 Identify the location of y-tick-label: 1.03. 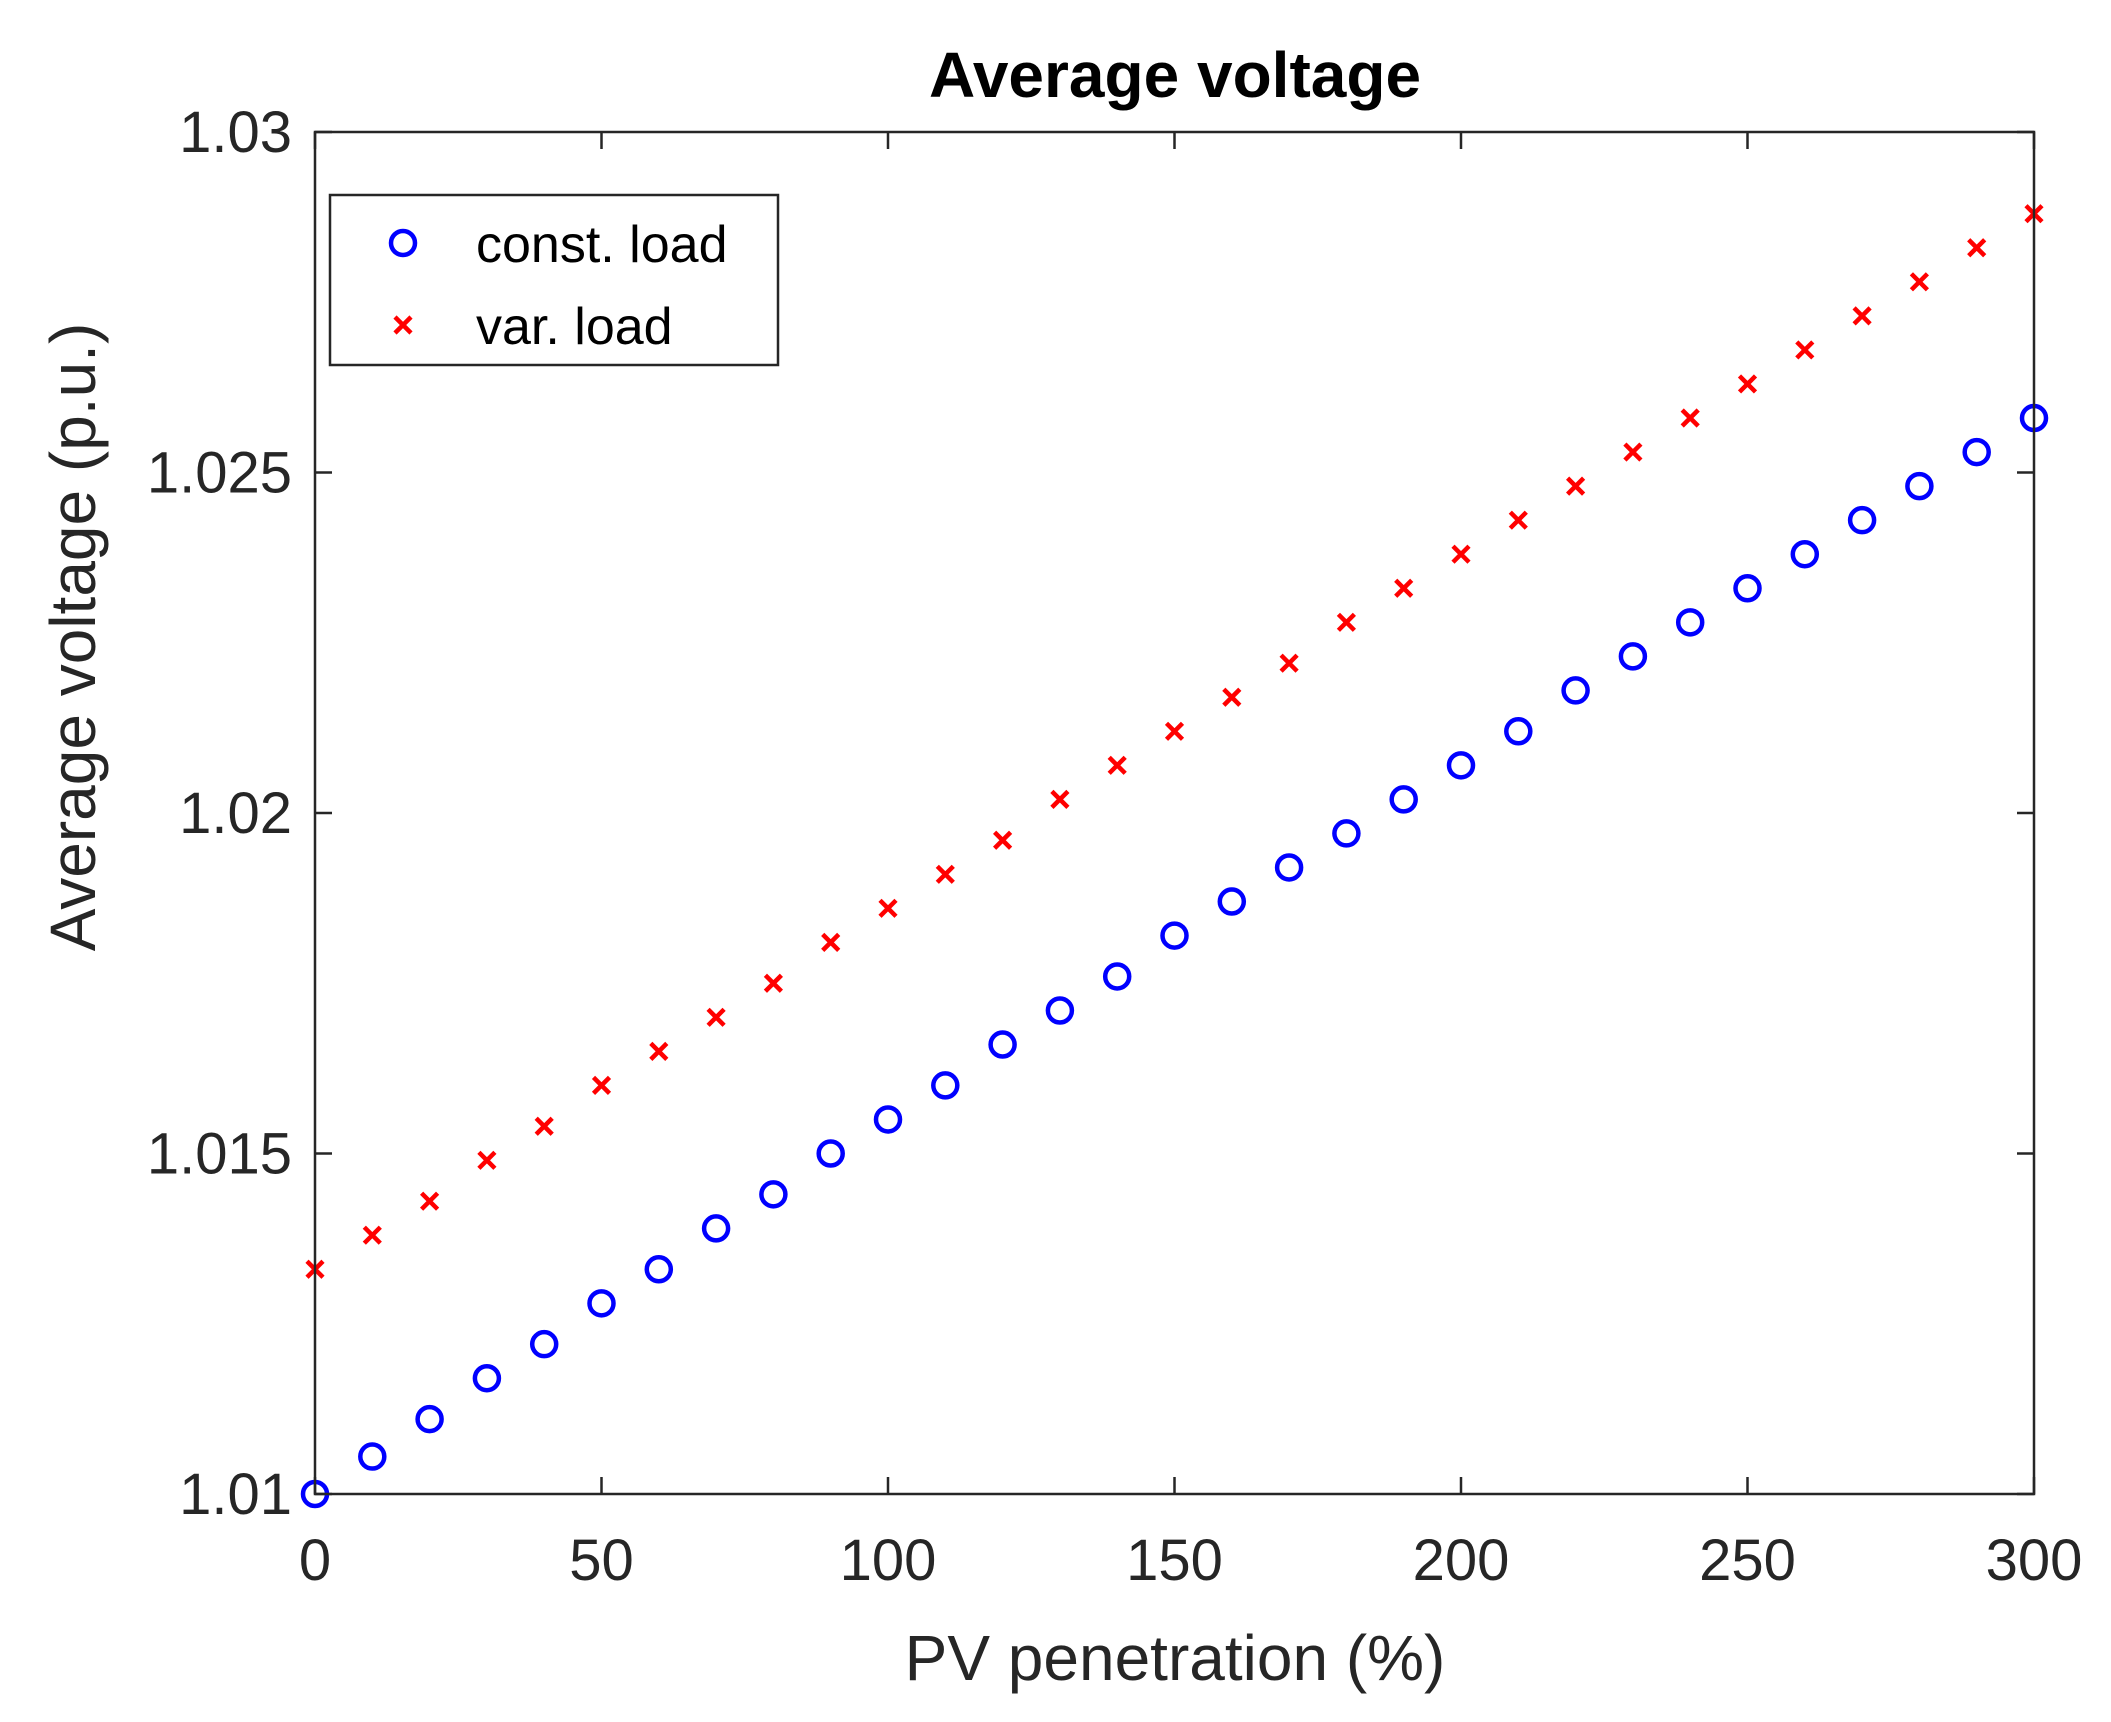
(235, 132).